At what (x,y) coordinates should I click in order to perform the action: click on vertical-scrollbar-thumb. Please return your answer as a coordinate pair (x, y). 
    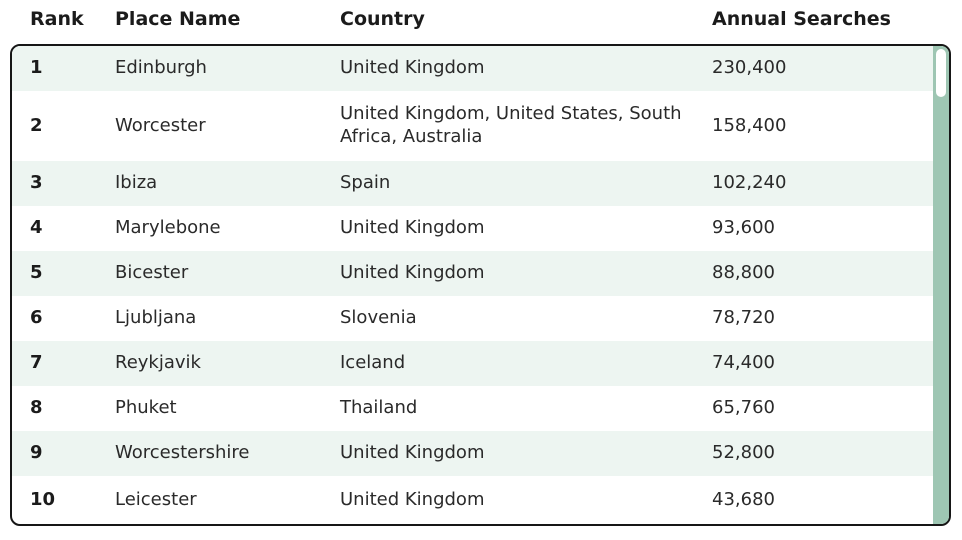
    Looking at the image, I should click on (941, 72).